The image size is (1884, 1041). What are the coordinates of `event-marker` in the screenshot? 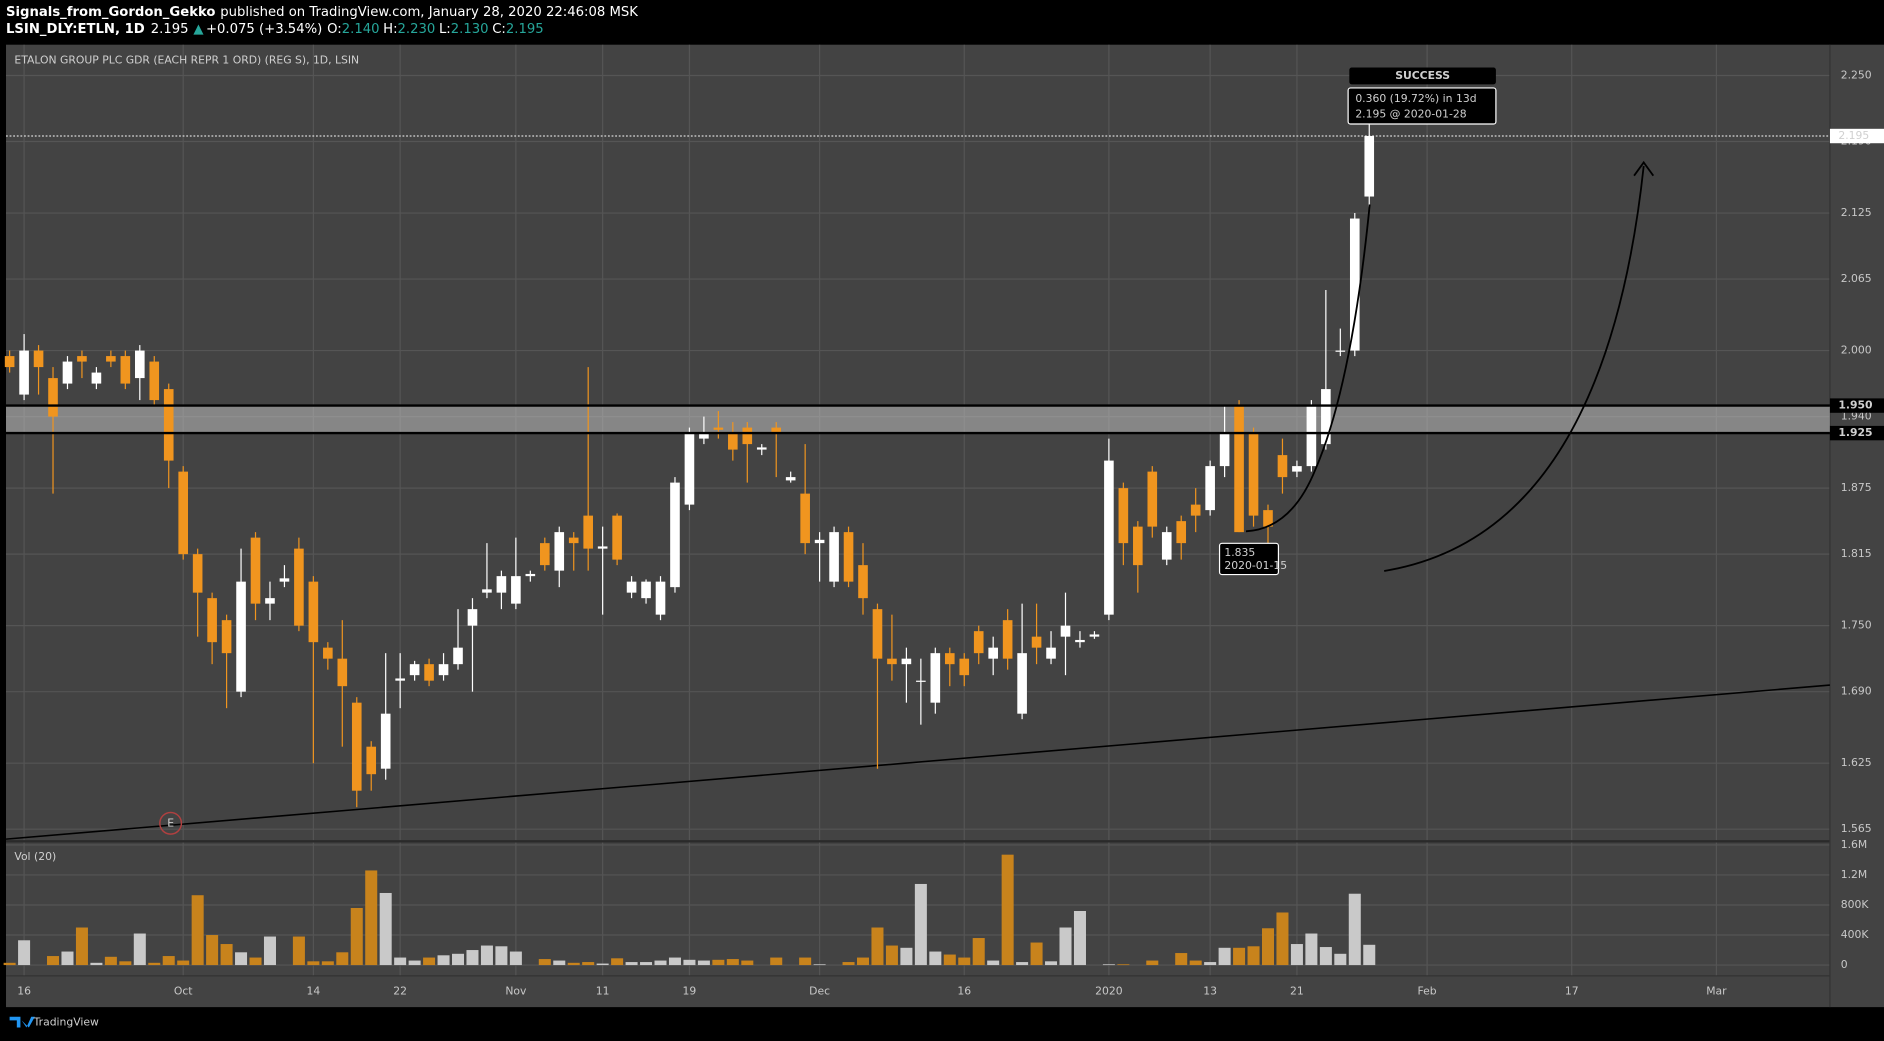 It's located at (171, 823).